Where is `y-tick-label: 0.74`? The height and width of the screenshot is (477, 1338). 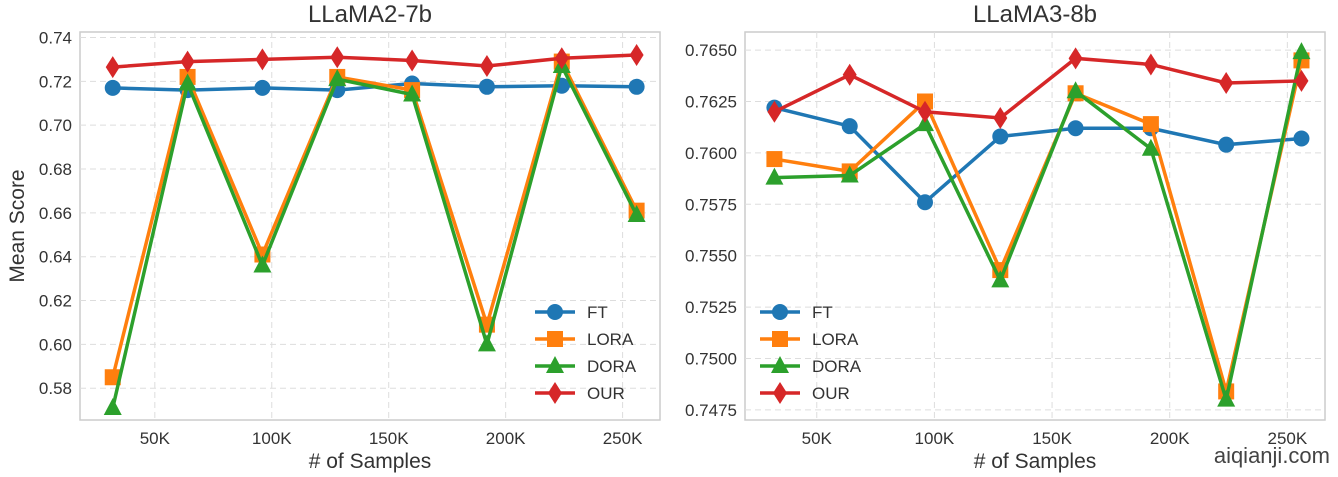
y-tick-label: 0.74 is located at coordinates (55, 37).